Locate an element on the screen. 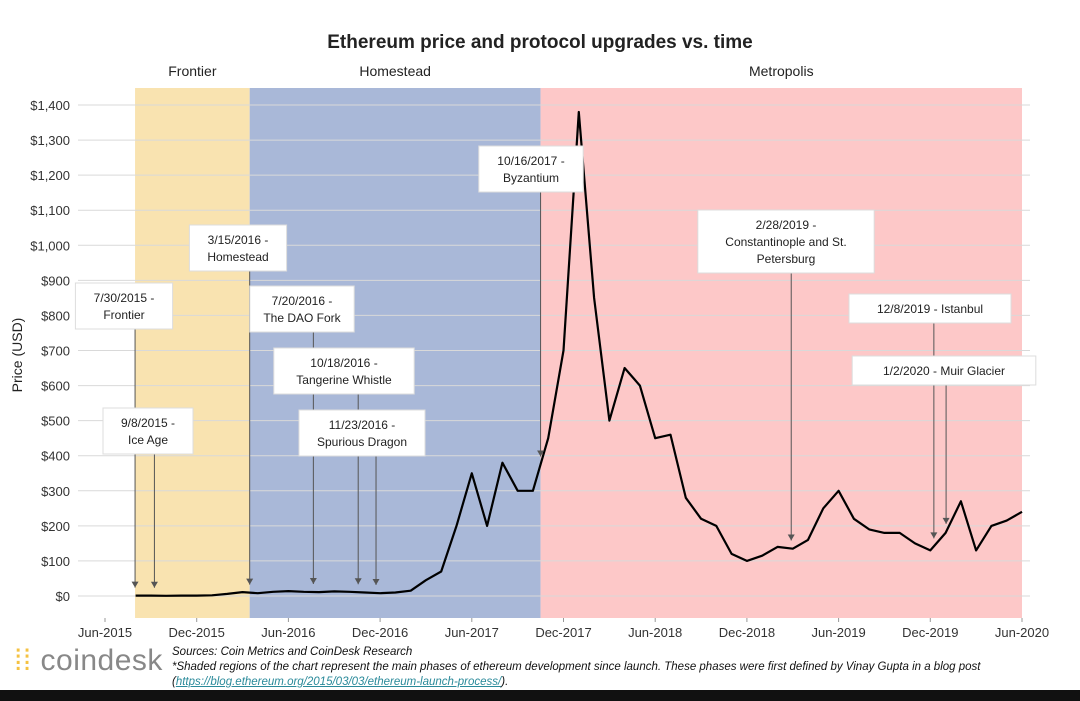 The width and height of the screenshot is (1080, 701). x-tick-label: Jun-2015 is located at coordinates (105, 632).